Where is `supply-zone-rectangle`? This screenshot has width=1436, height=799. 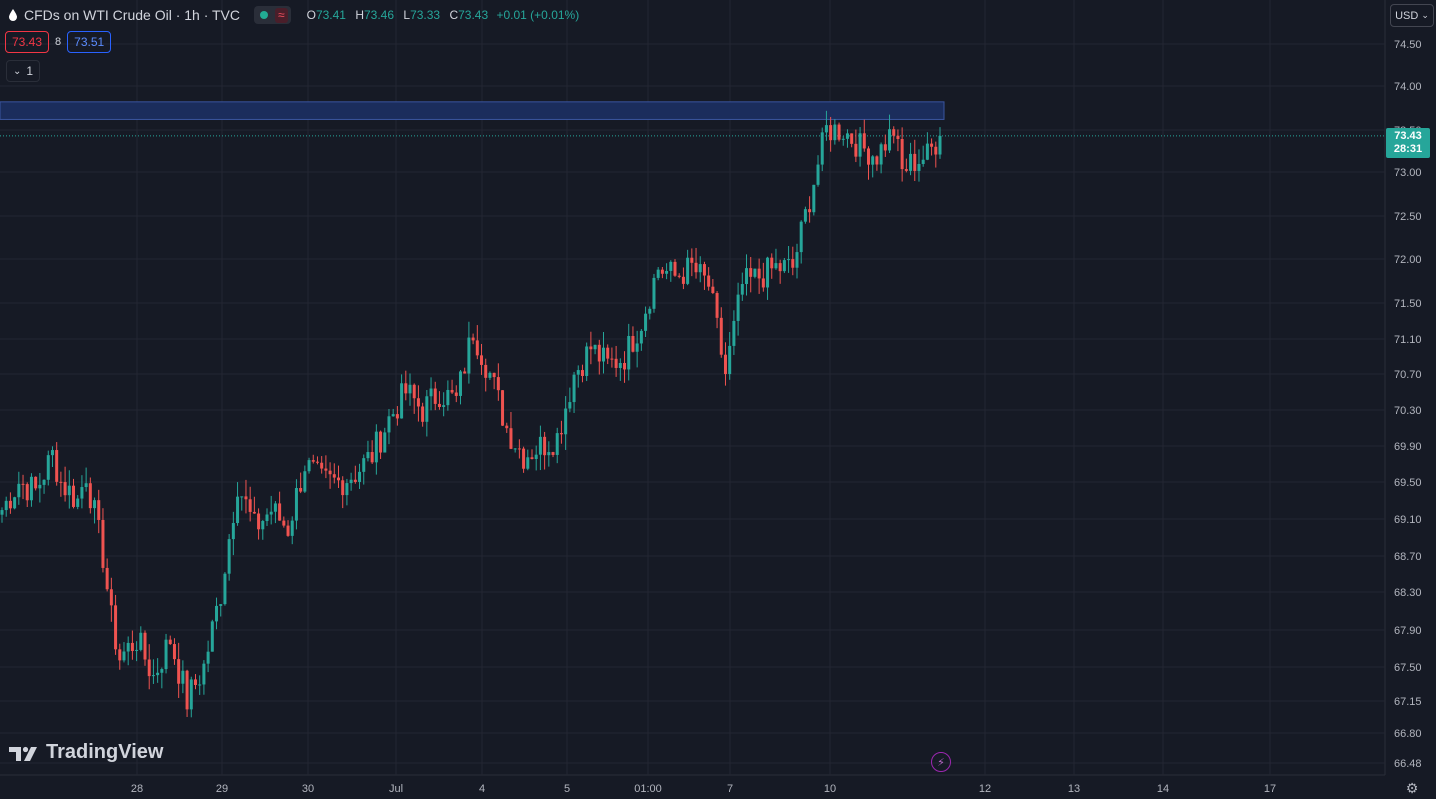 supply-zone-rectangle is located at coordinates (472, 110).